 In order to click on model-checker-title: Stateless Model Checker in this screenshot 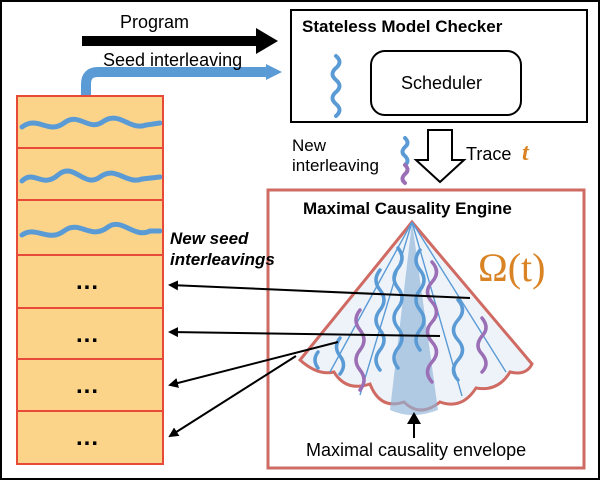, I will do `click(402, 26)`.